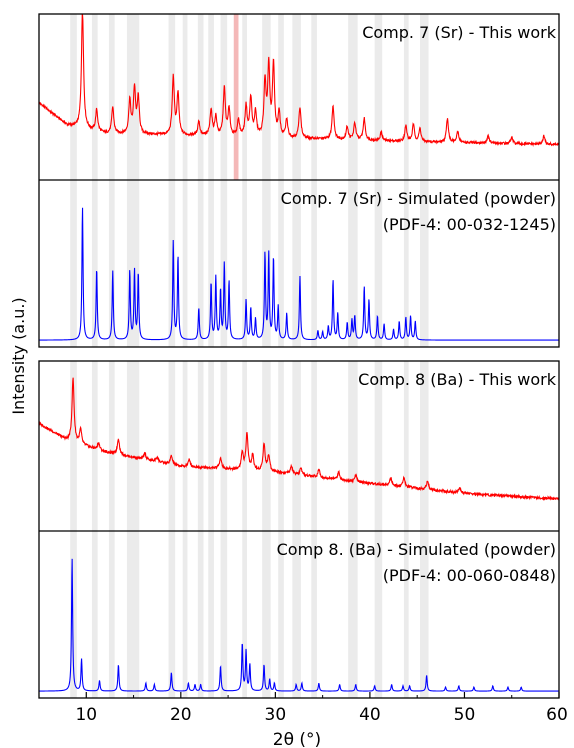  I want to click on x-tick-label: 60, so click(557, 715).